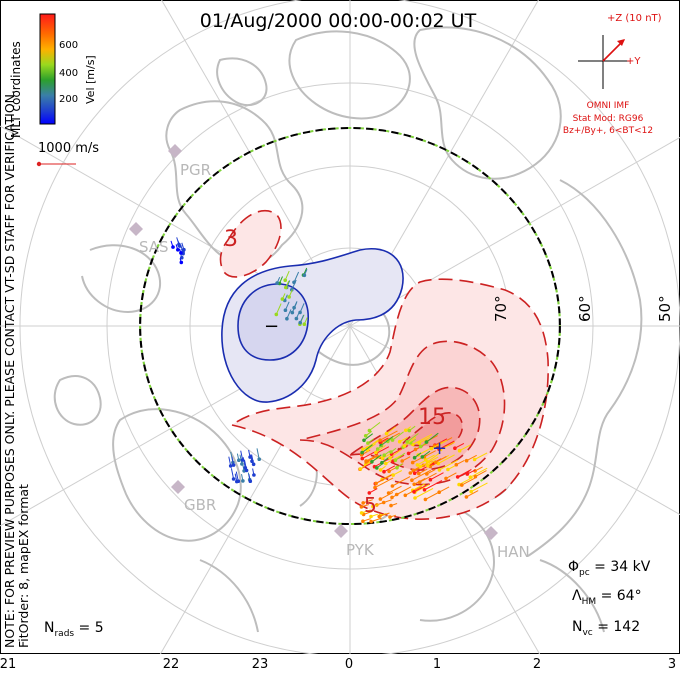  Describe the element at coordinates (513, 552) in the screenshot. I see `station-label-han: HAN` at that location.